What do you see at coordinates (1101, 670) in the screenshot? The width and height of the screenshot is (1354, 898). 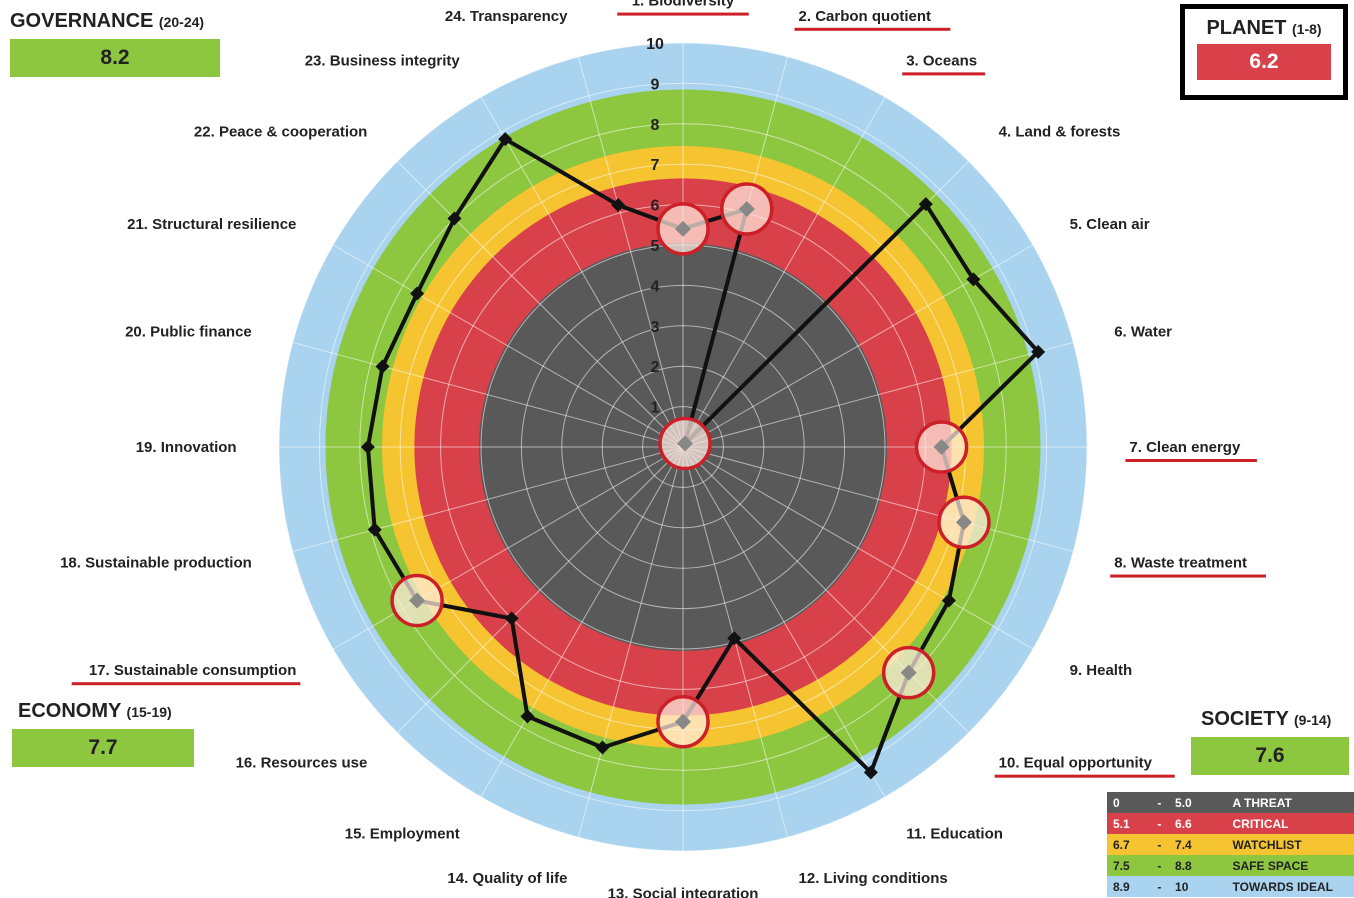 I see `axis-label-9: 9. Health` at bounding box center [1101, 670].